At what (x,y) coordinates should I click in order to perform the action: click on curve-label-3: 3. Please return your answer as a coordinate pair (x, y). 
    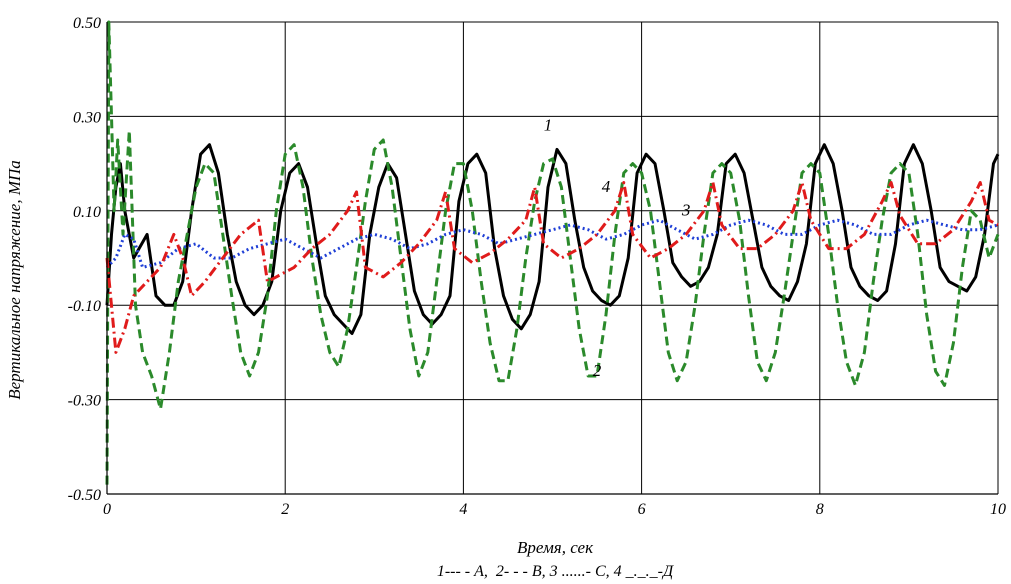
    Looking at the image, I should click on (686, 210).